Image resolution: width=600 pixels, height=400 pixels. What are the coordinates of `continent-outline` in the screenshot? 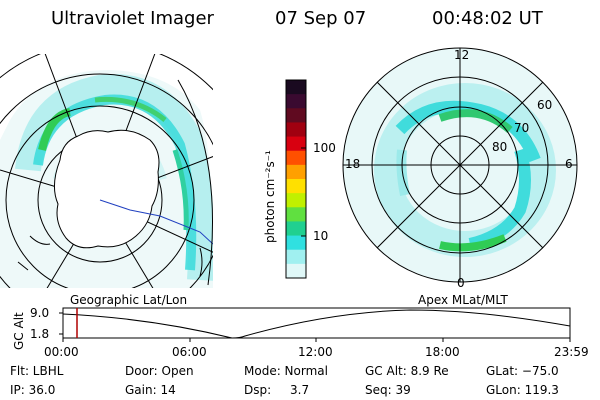 It's located at (107, 189).